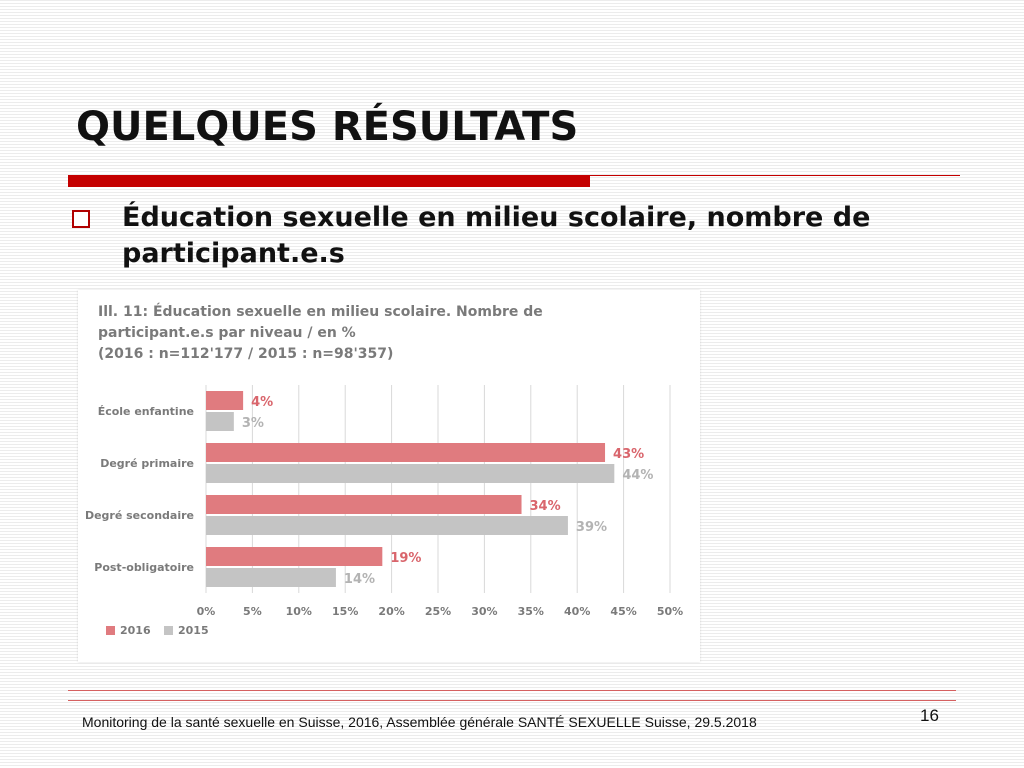 Image resolution: width=1024 pixels, height=768 pixels. What do you see at coordinates (775, 175) in the screenshot?
I see `title-underline-thin` at bounding box center [775, 175].